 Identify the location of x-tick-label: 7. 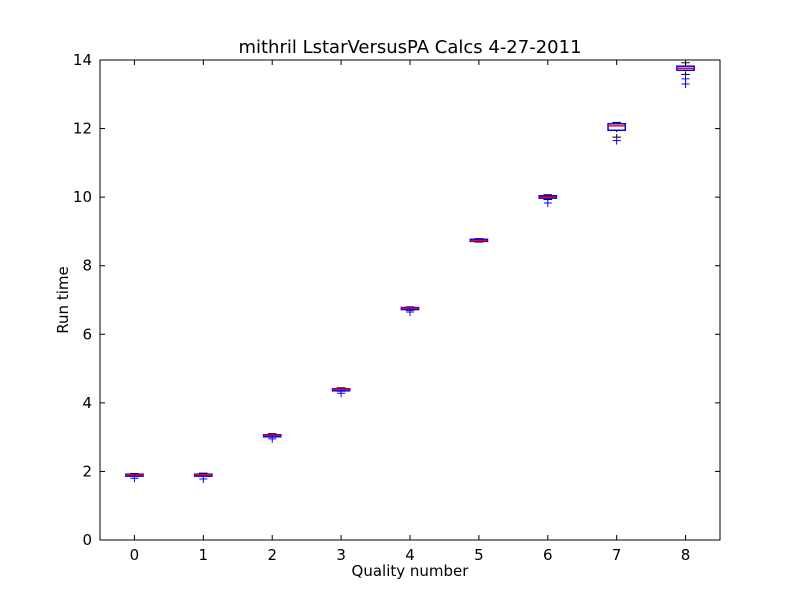
(617, 555).